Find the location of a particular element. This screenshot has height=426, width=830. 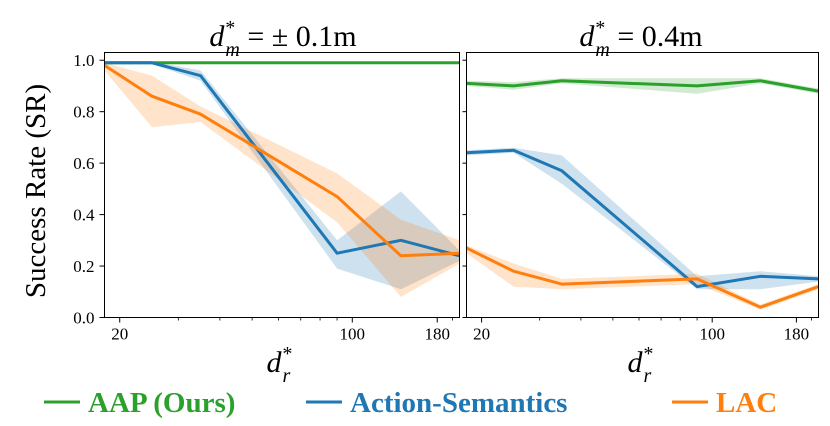

legend: AAP (Ours) Action-Semantics LAC is located at coordinates (410, 403).